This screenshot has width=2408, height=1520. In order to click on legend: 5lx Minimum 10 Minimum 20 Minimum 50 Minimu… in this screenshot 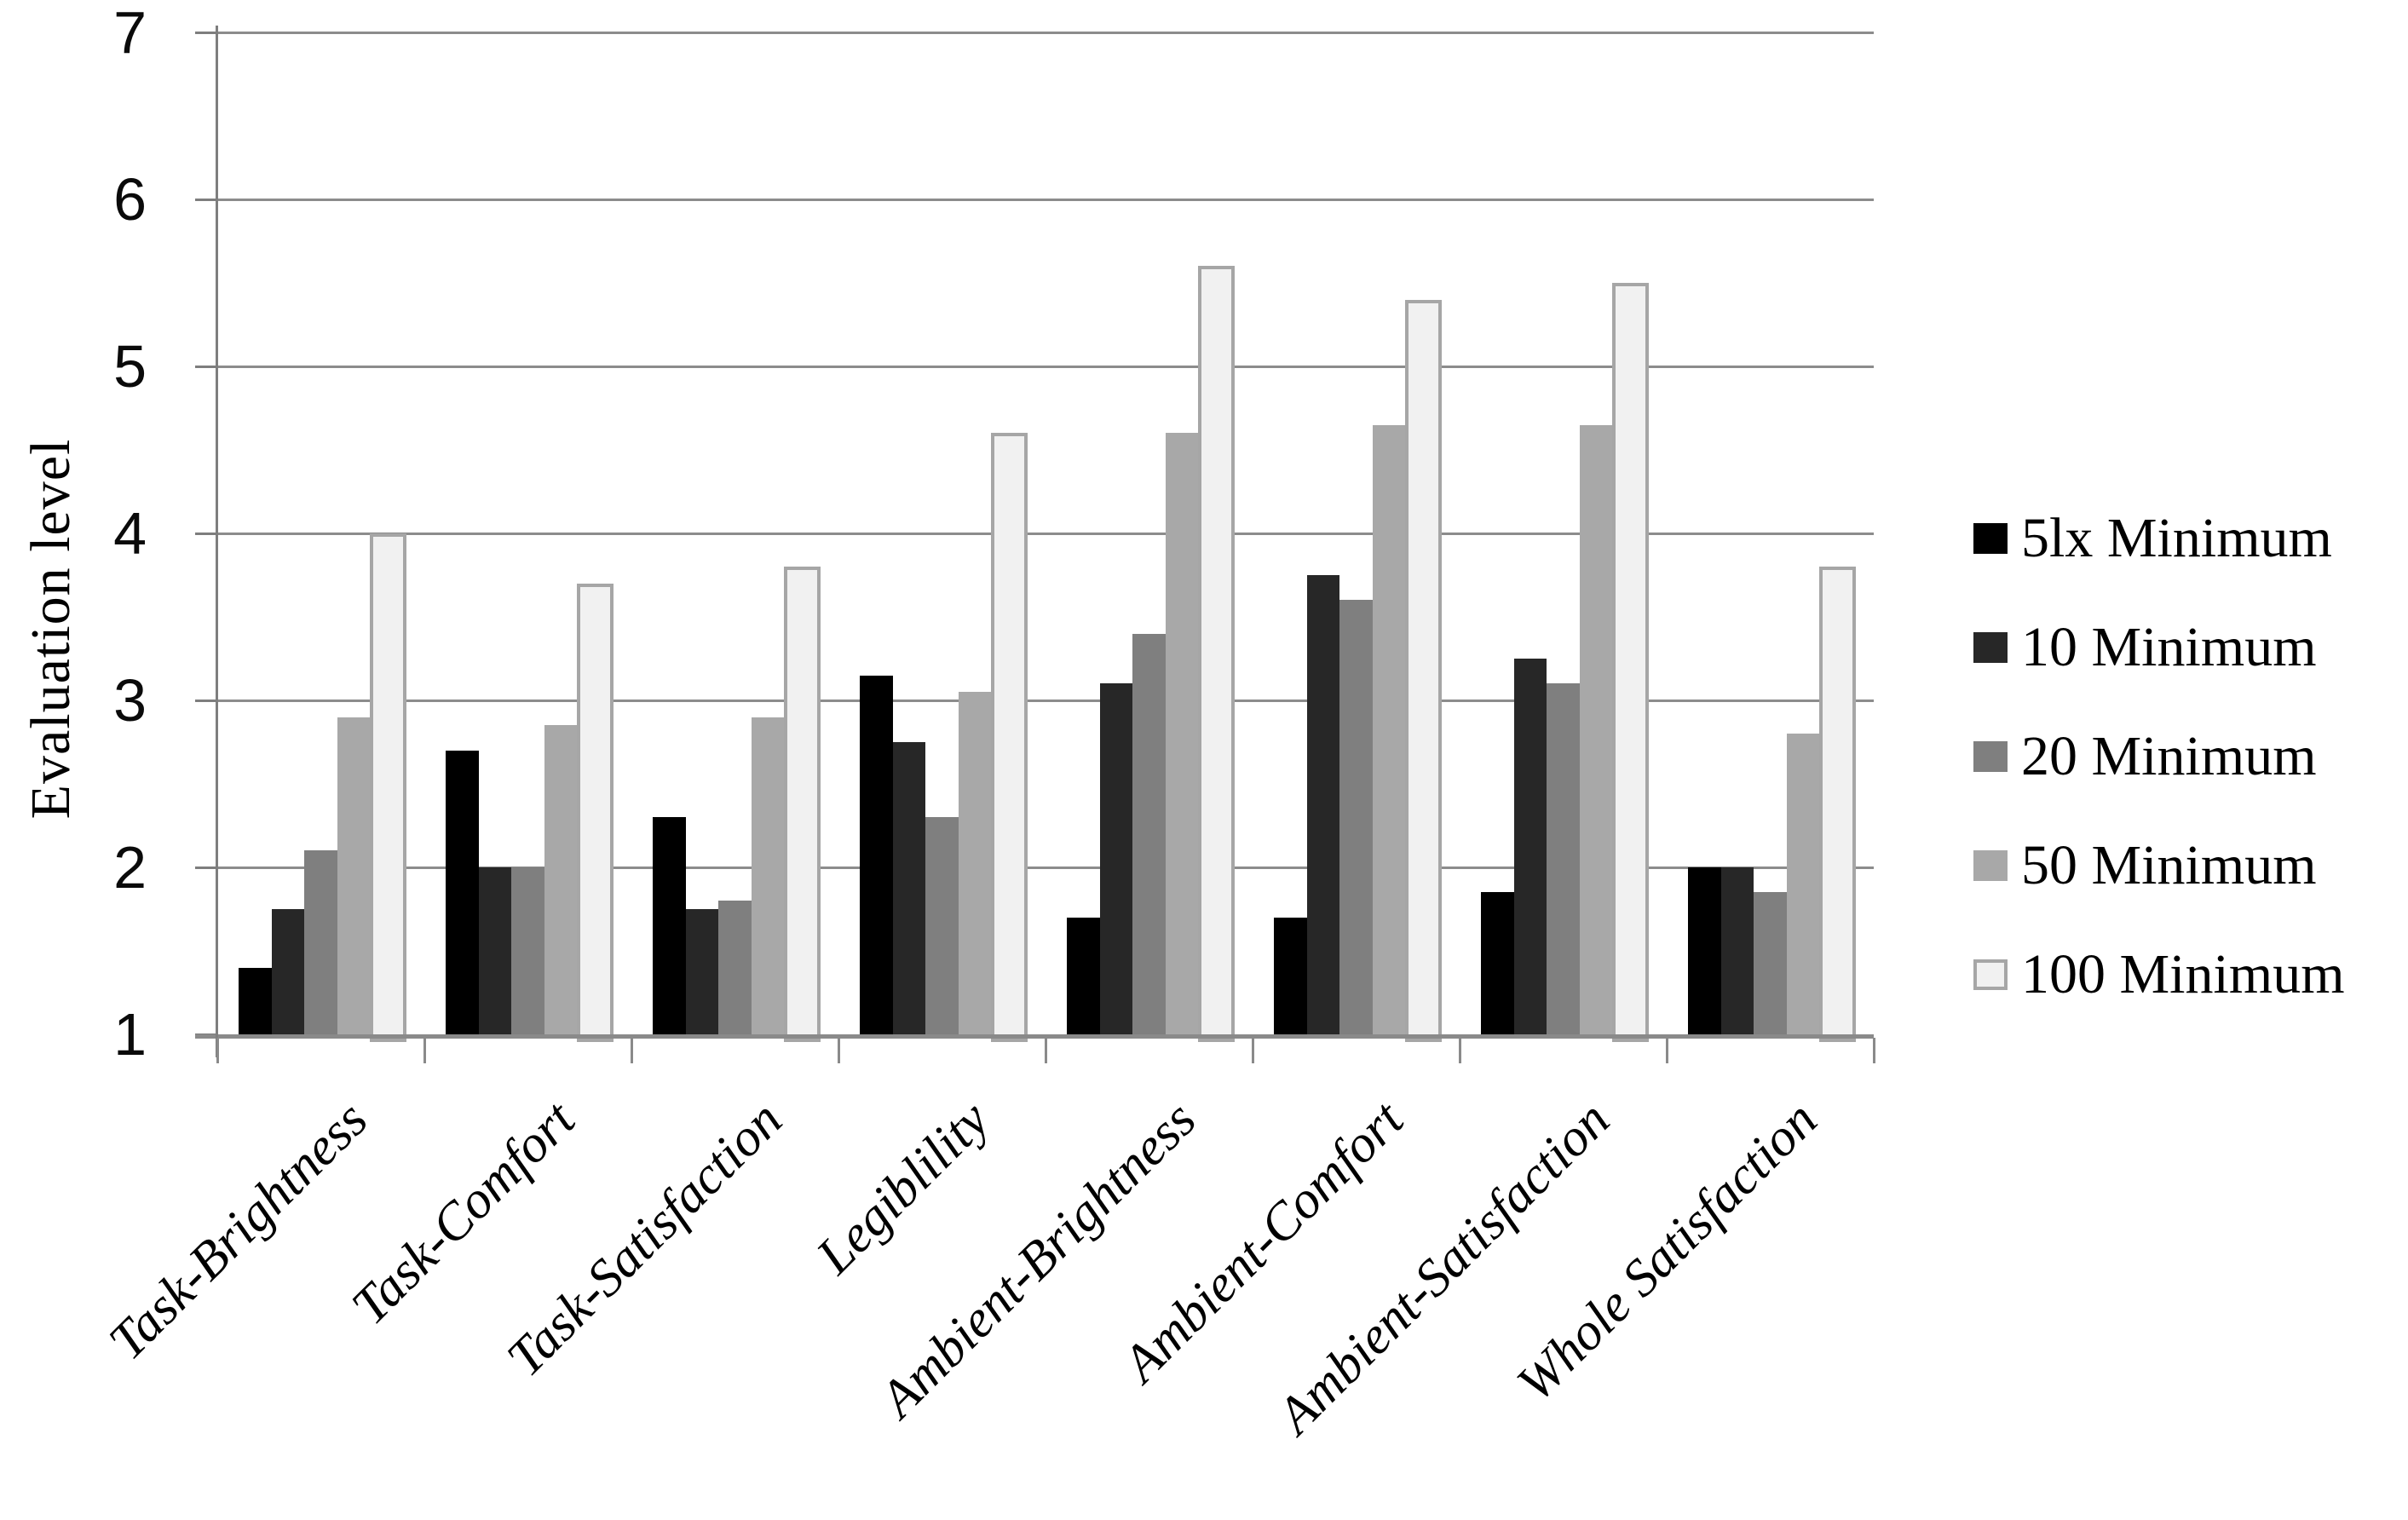, I will do `click(2159, 757)`.